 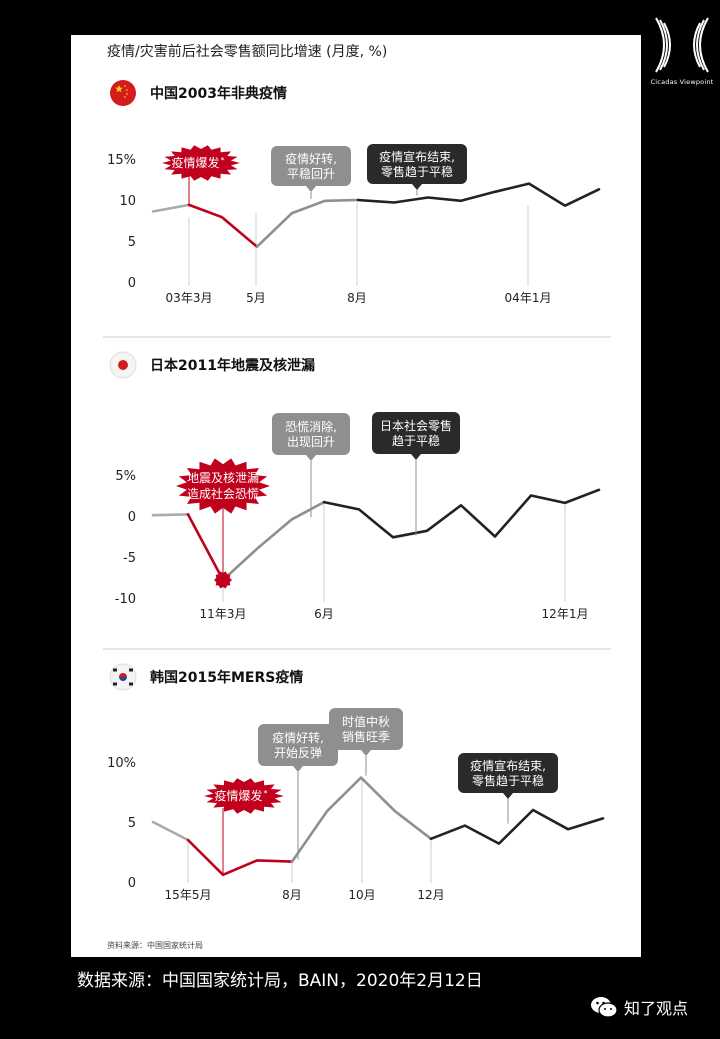 What do you see at coordinates (430, 895) in the screenshot?
I see `x-tick-label: 12月` at bounding box center [430, 895].